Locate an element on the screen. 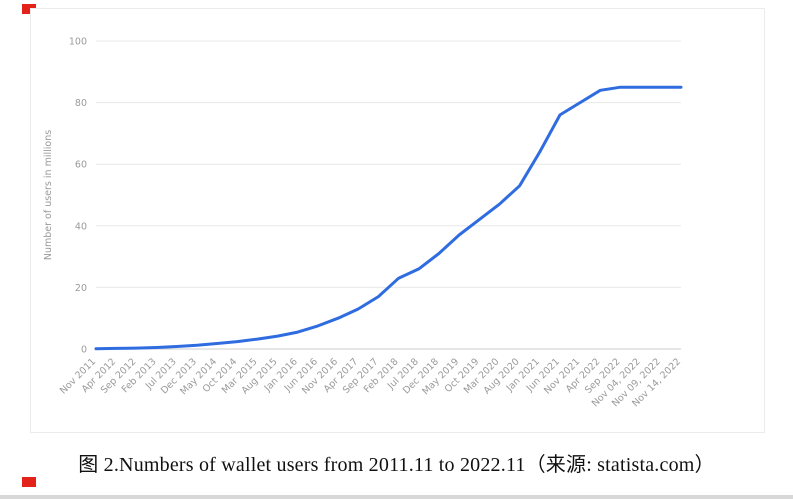 The width and height of the screenshot is (793, 499). y-tick-labels: 0 20 40 60 80 100 is located at coordinates (78, 196).